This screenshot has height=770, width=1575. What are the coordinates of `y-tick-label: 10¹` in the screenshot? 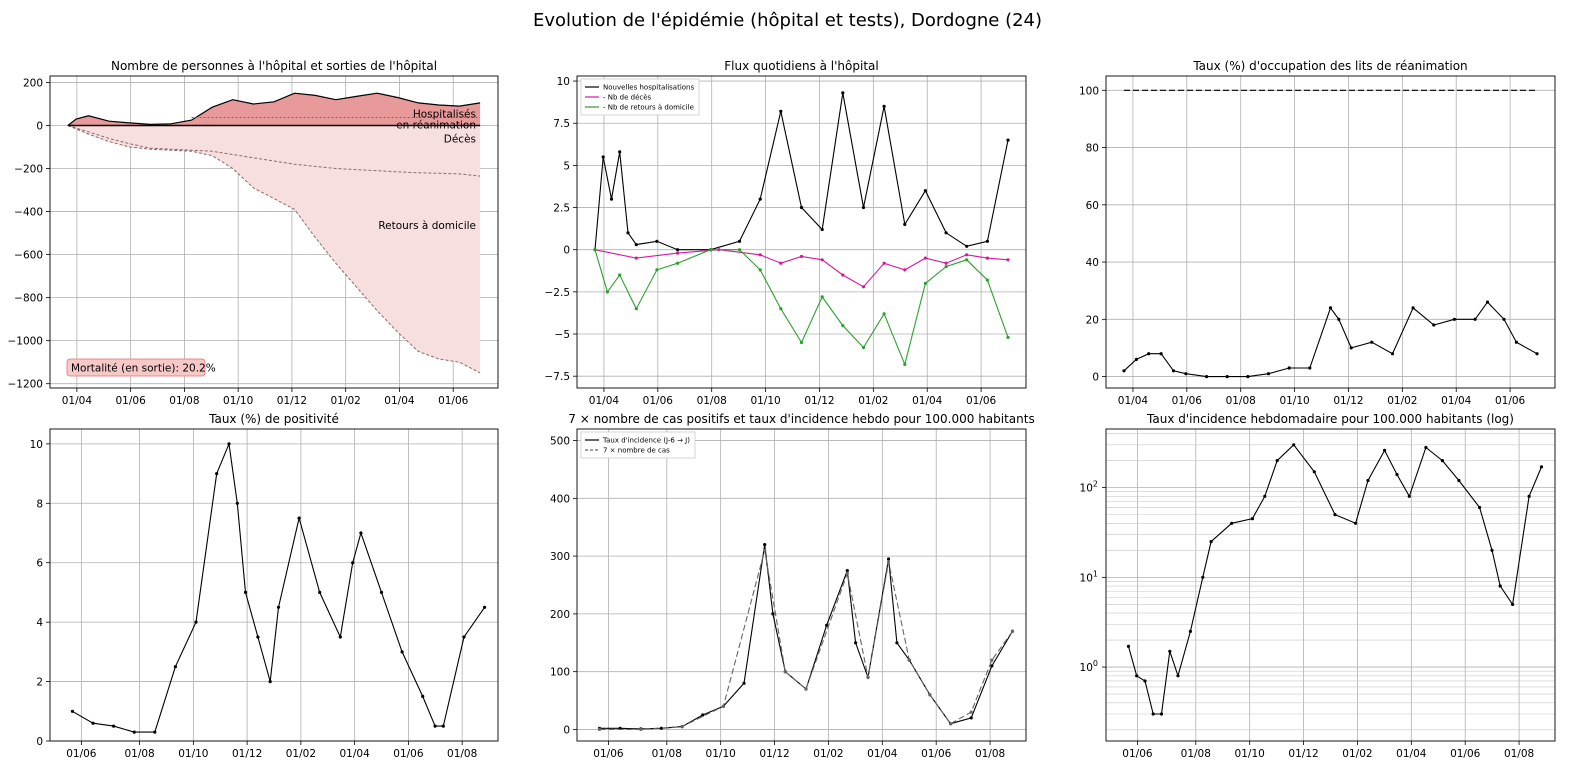 It's located at (1089, 576).